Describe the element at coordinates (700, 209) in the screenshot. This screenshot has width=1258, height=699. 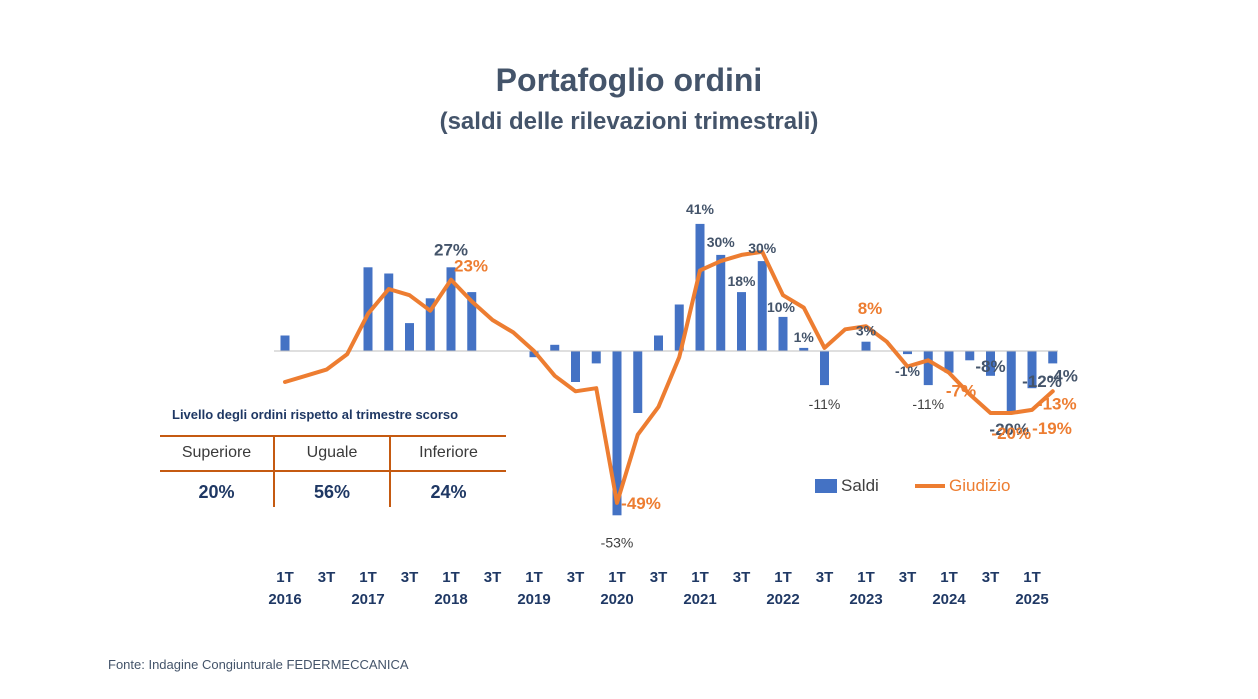
I see `data-label-saldi: 41%` at that location.